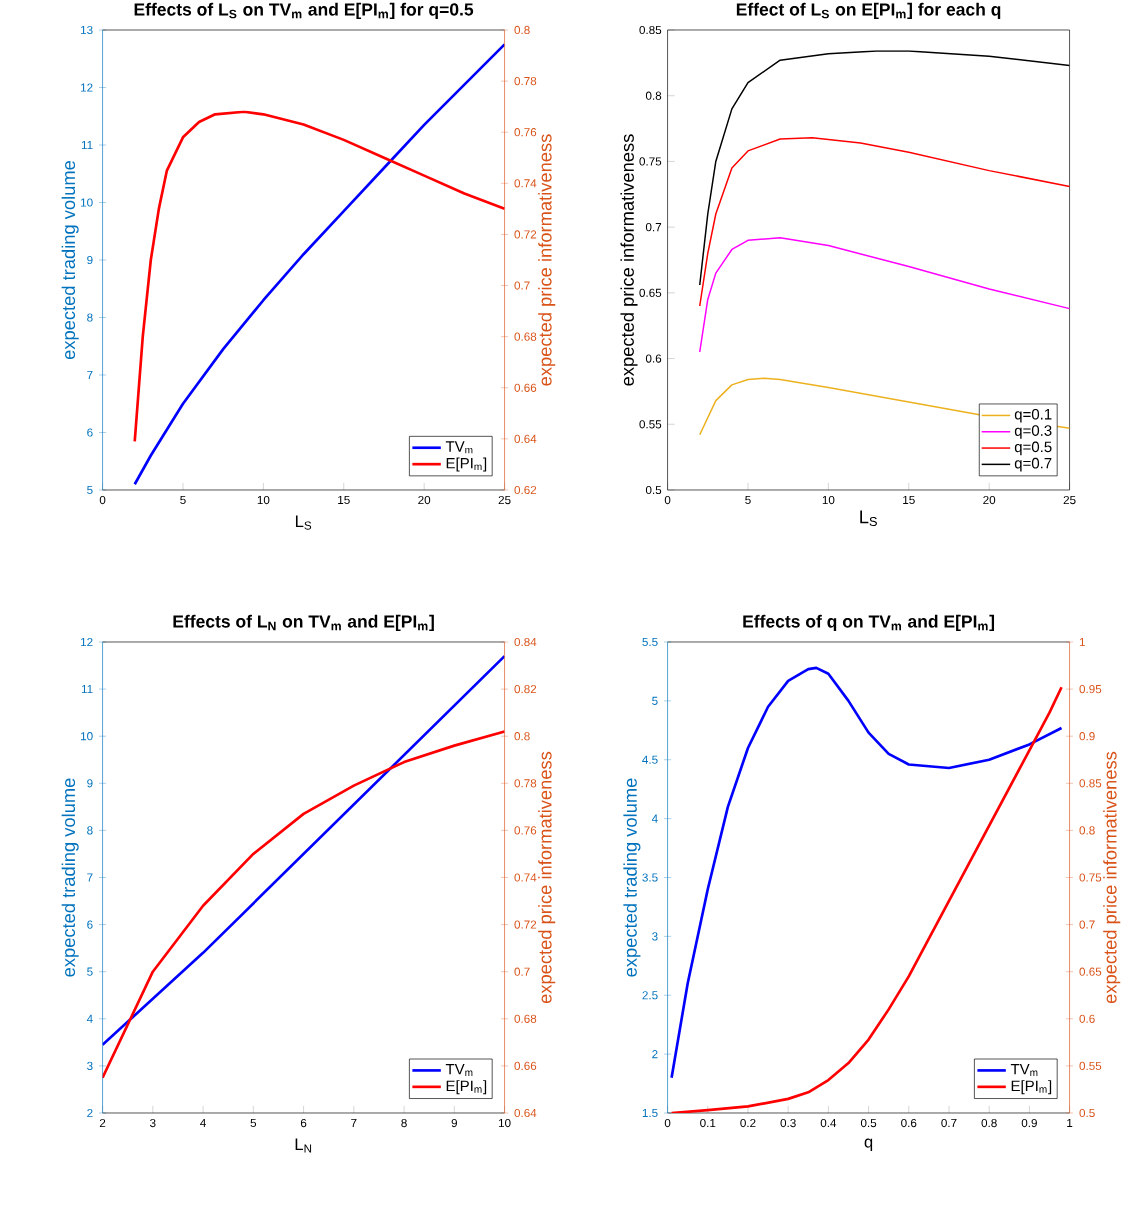 Image resolution: width=1125 pixels, height=1225 pixels. I want to click on y-tick-label: 0.55, so click(650, 424).